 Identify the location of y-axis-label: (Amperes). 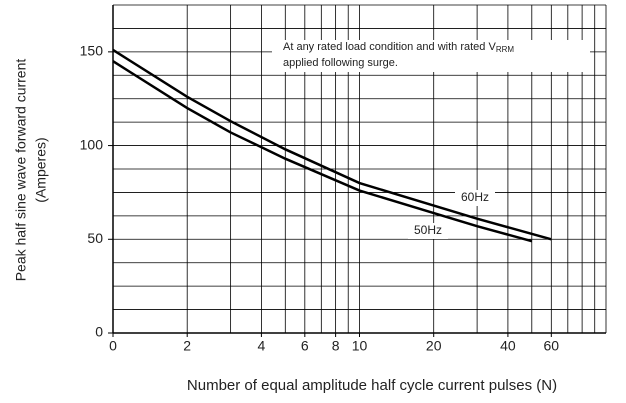
(41, 169).